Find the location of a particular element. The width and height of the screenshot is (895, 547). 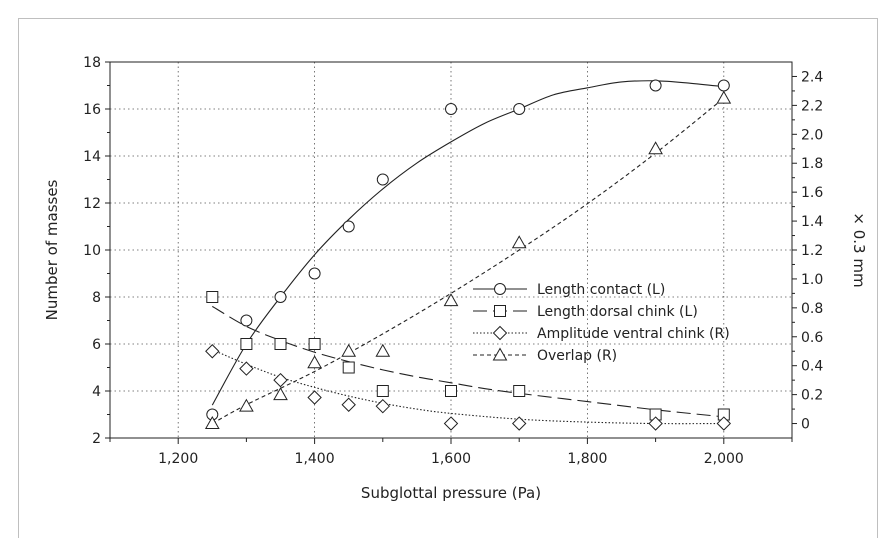

y-tick-label: 8 is located at coordinates (96, 298).